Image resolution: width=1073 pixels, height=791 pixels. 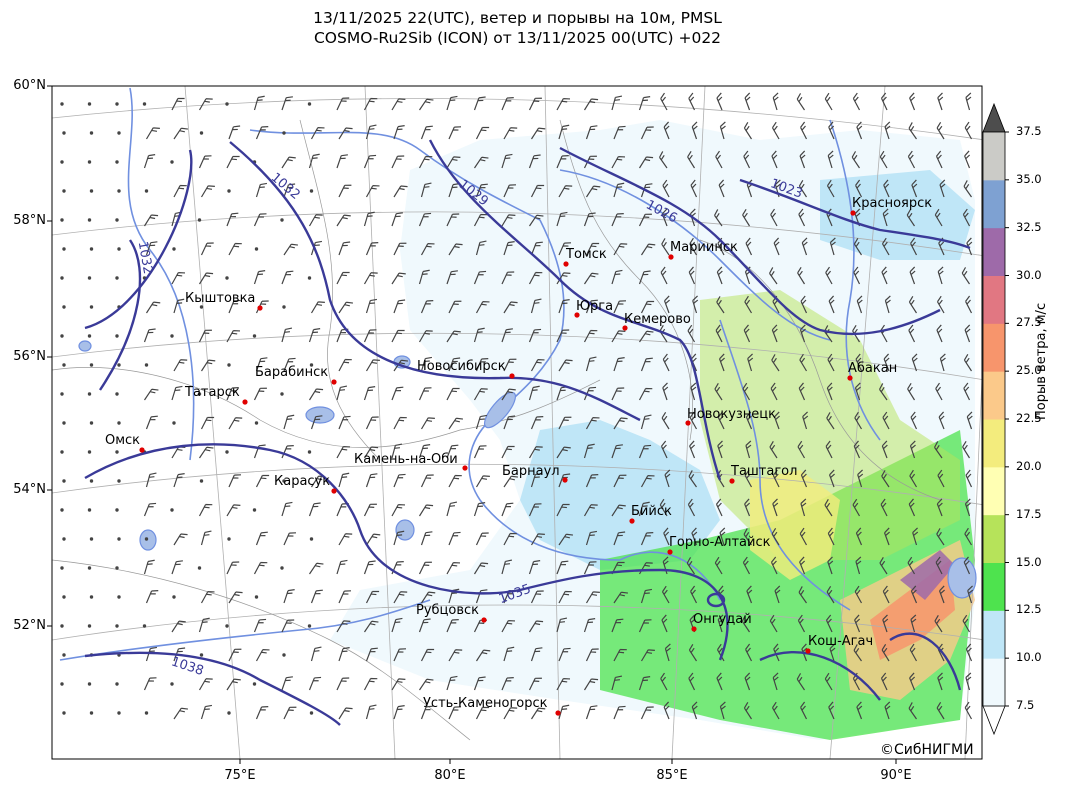 What do you see at coordinates (672, 775) in the screenshot?
I see `lon-label-85: 85°E` at bounding box center [672, 775].